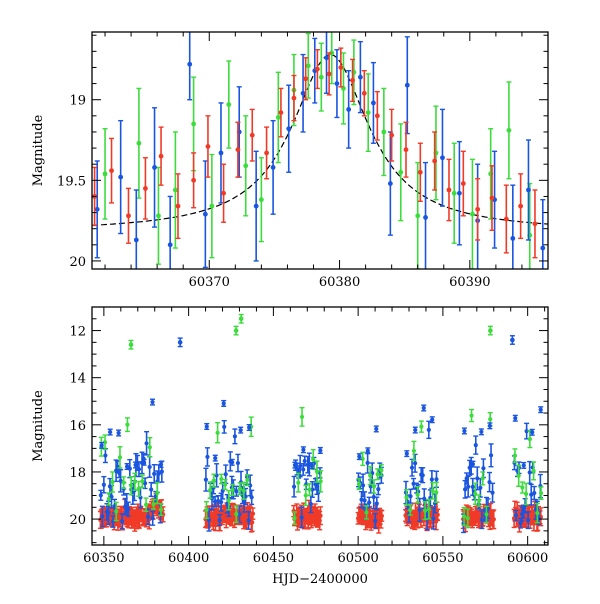 The height and width of the screenshot is (604, 600). Describe the element at coordinates (38, 426) in the screenshot. I see `y-axis-label: Magnitude` at that location.